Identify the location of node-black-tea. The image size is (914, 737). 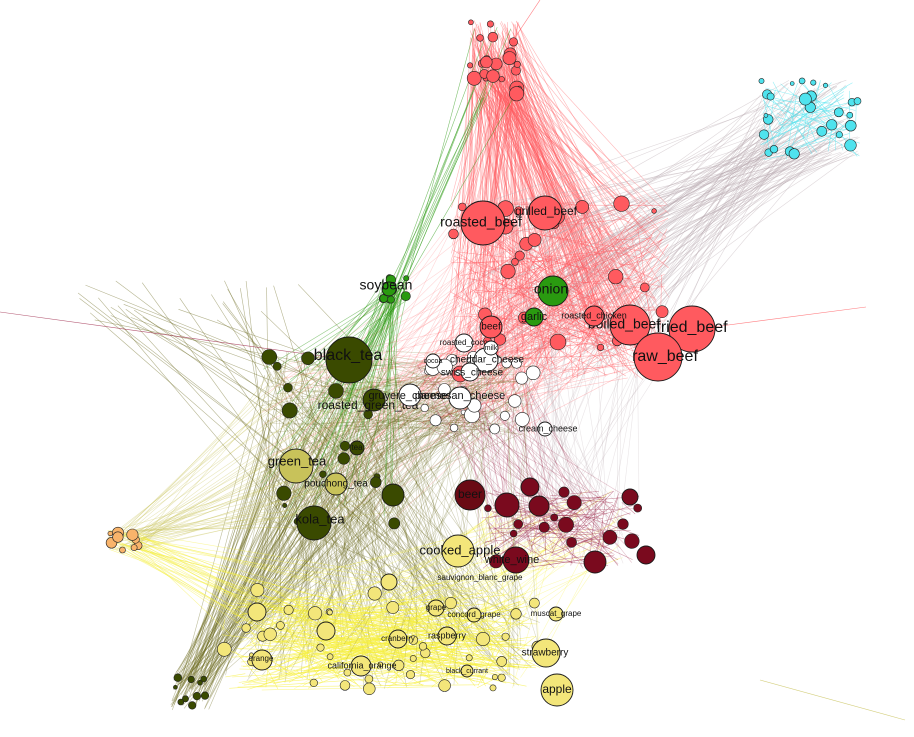
(349, 360).